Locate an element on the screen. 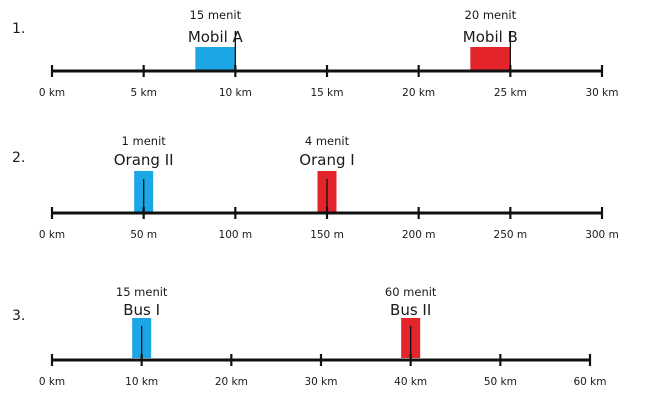 This screenshot has width=648, height=412. time-label: 1 menit is located at coordinates (144, 141).